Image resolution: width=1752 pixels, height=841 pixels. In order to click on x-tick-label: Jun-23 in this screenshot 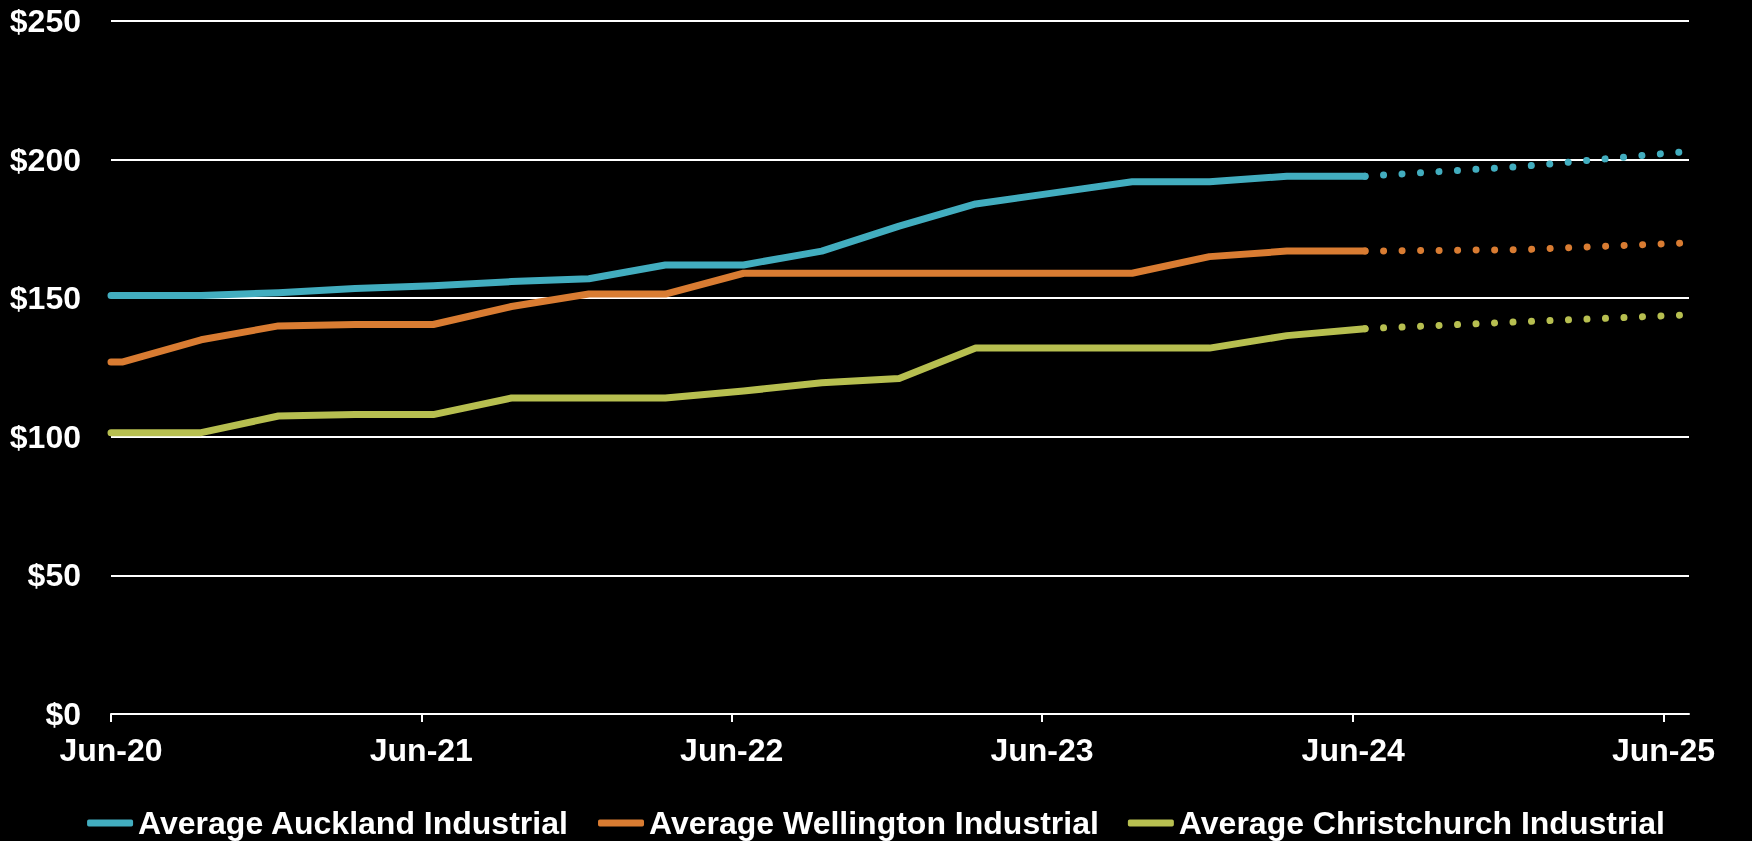, I will do `click(1042, 750)`.